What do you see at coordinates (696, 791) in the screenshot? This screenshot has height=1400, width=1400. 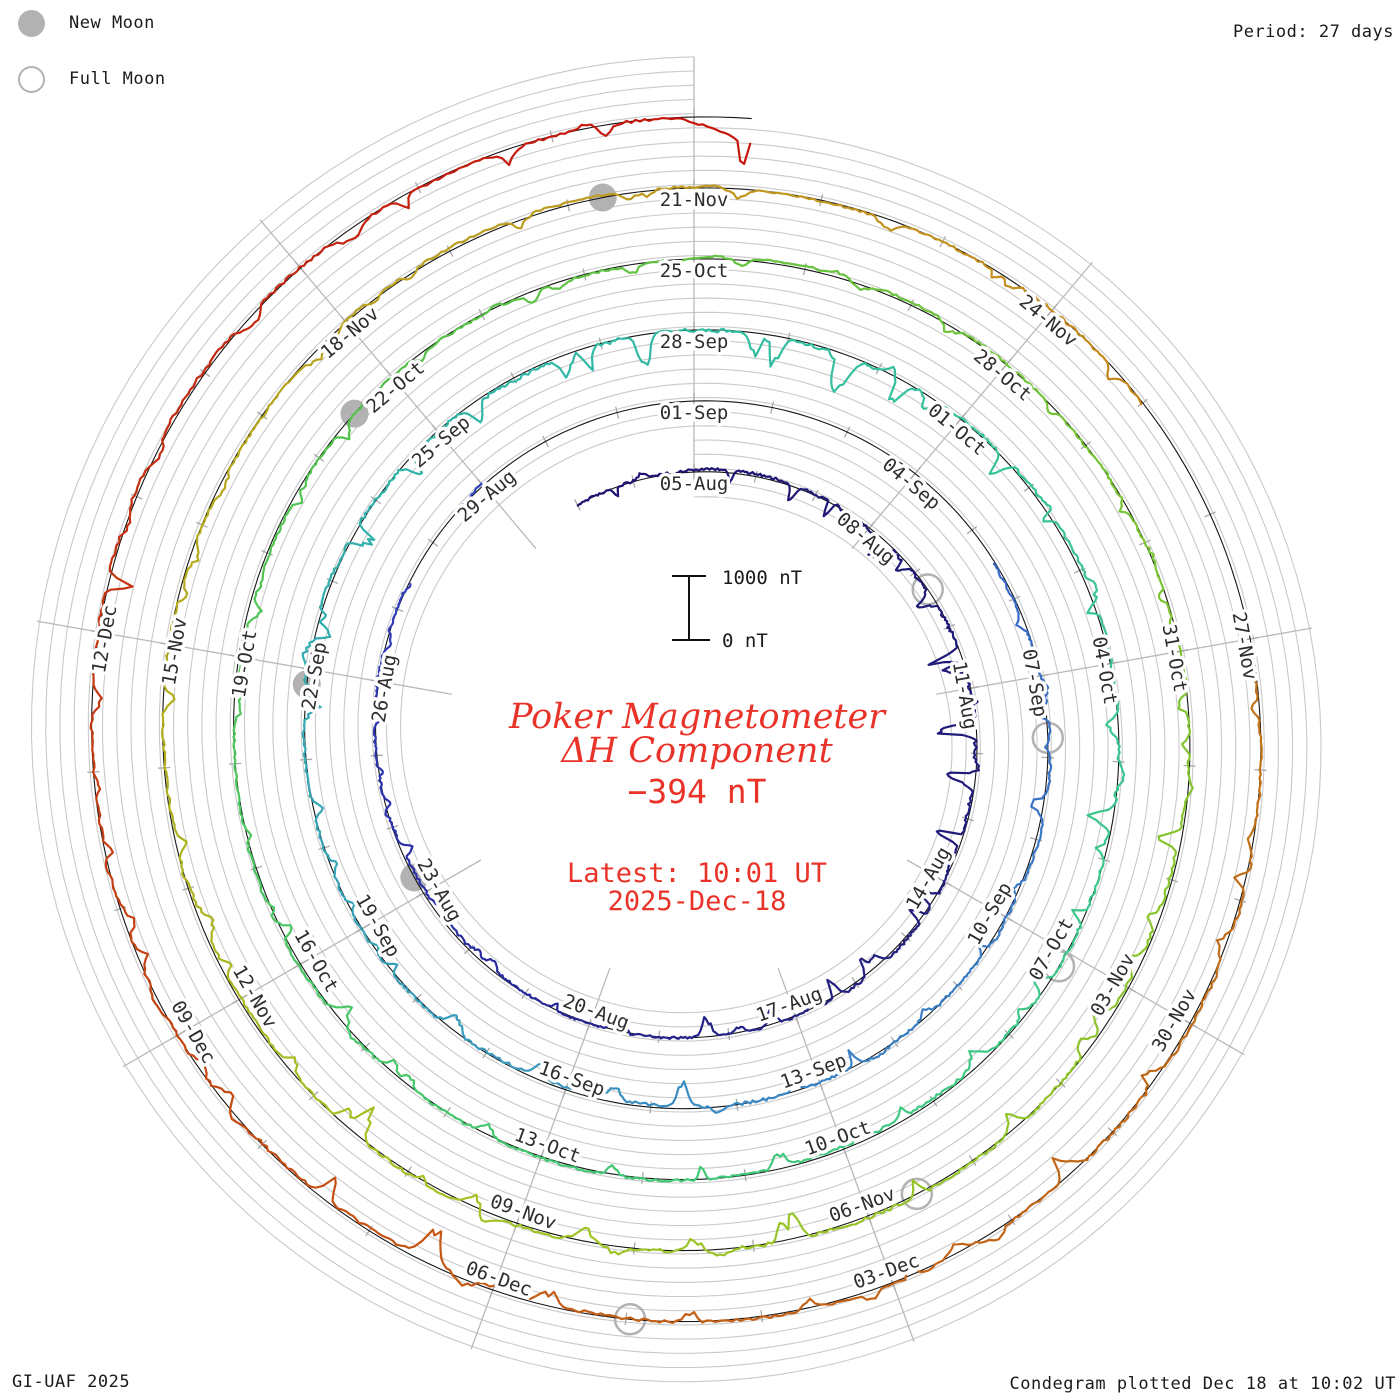 I see `current-value: −394 nT` at bounding box center [696, 791].